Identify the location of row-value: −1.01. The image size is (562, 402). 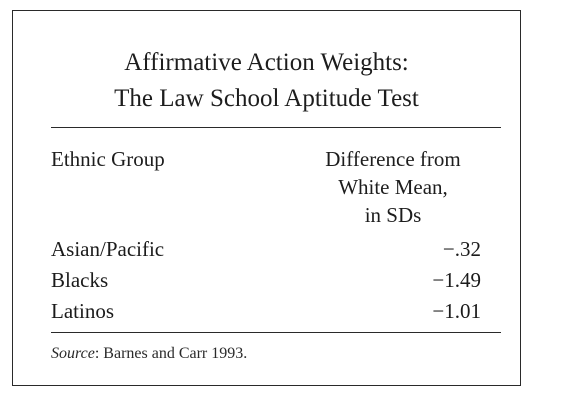
(426, 311).